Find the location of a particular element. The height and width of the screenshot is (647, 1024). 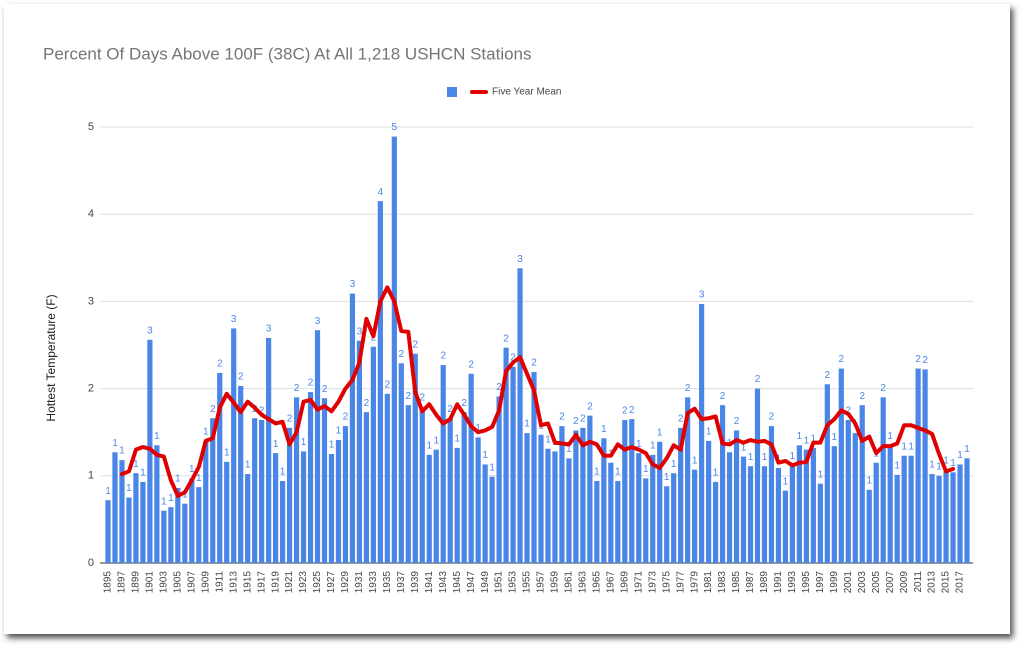

x-tick-label: 1895 is located at coordinates (108, 582).